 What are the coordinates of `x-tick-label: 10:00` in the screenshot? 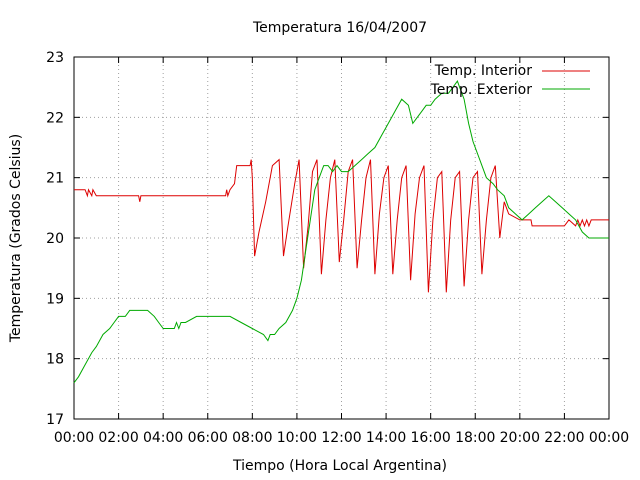 It's located at (297, 438).